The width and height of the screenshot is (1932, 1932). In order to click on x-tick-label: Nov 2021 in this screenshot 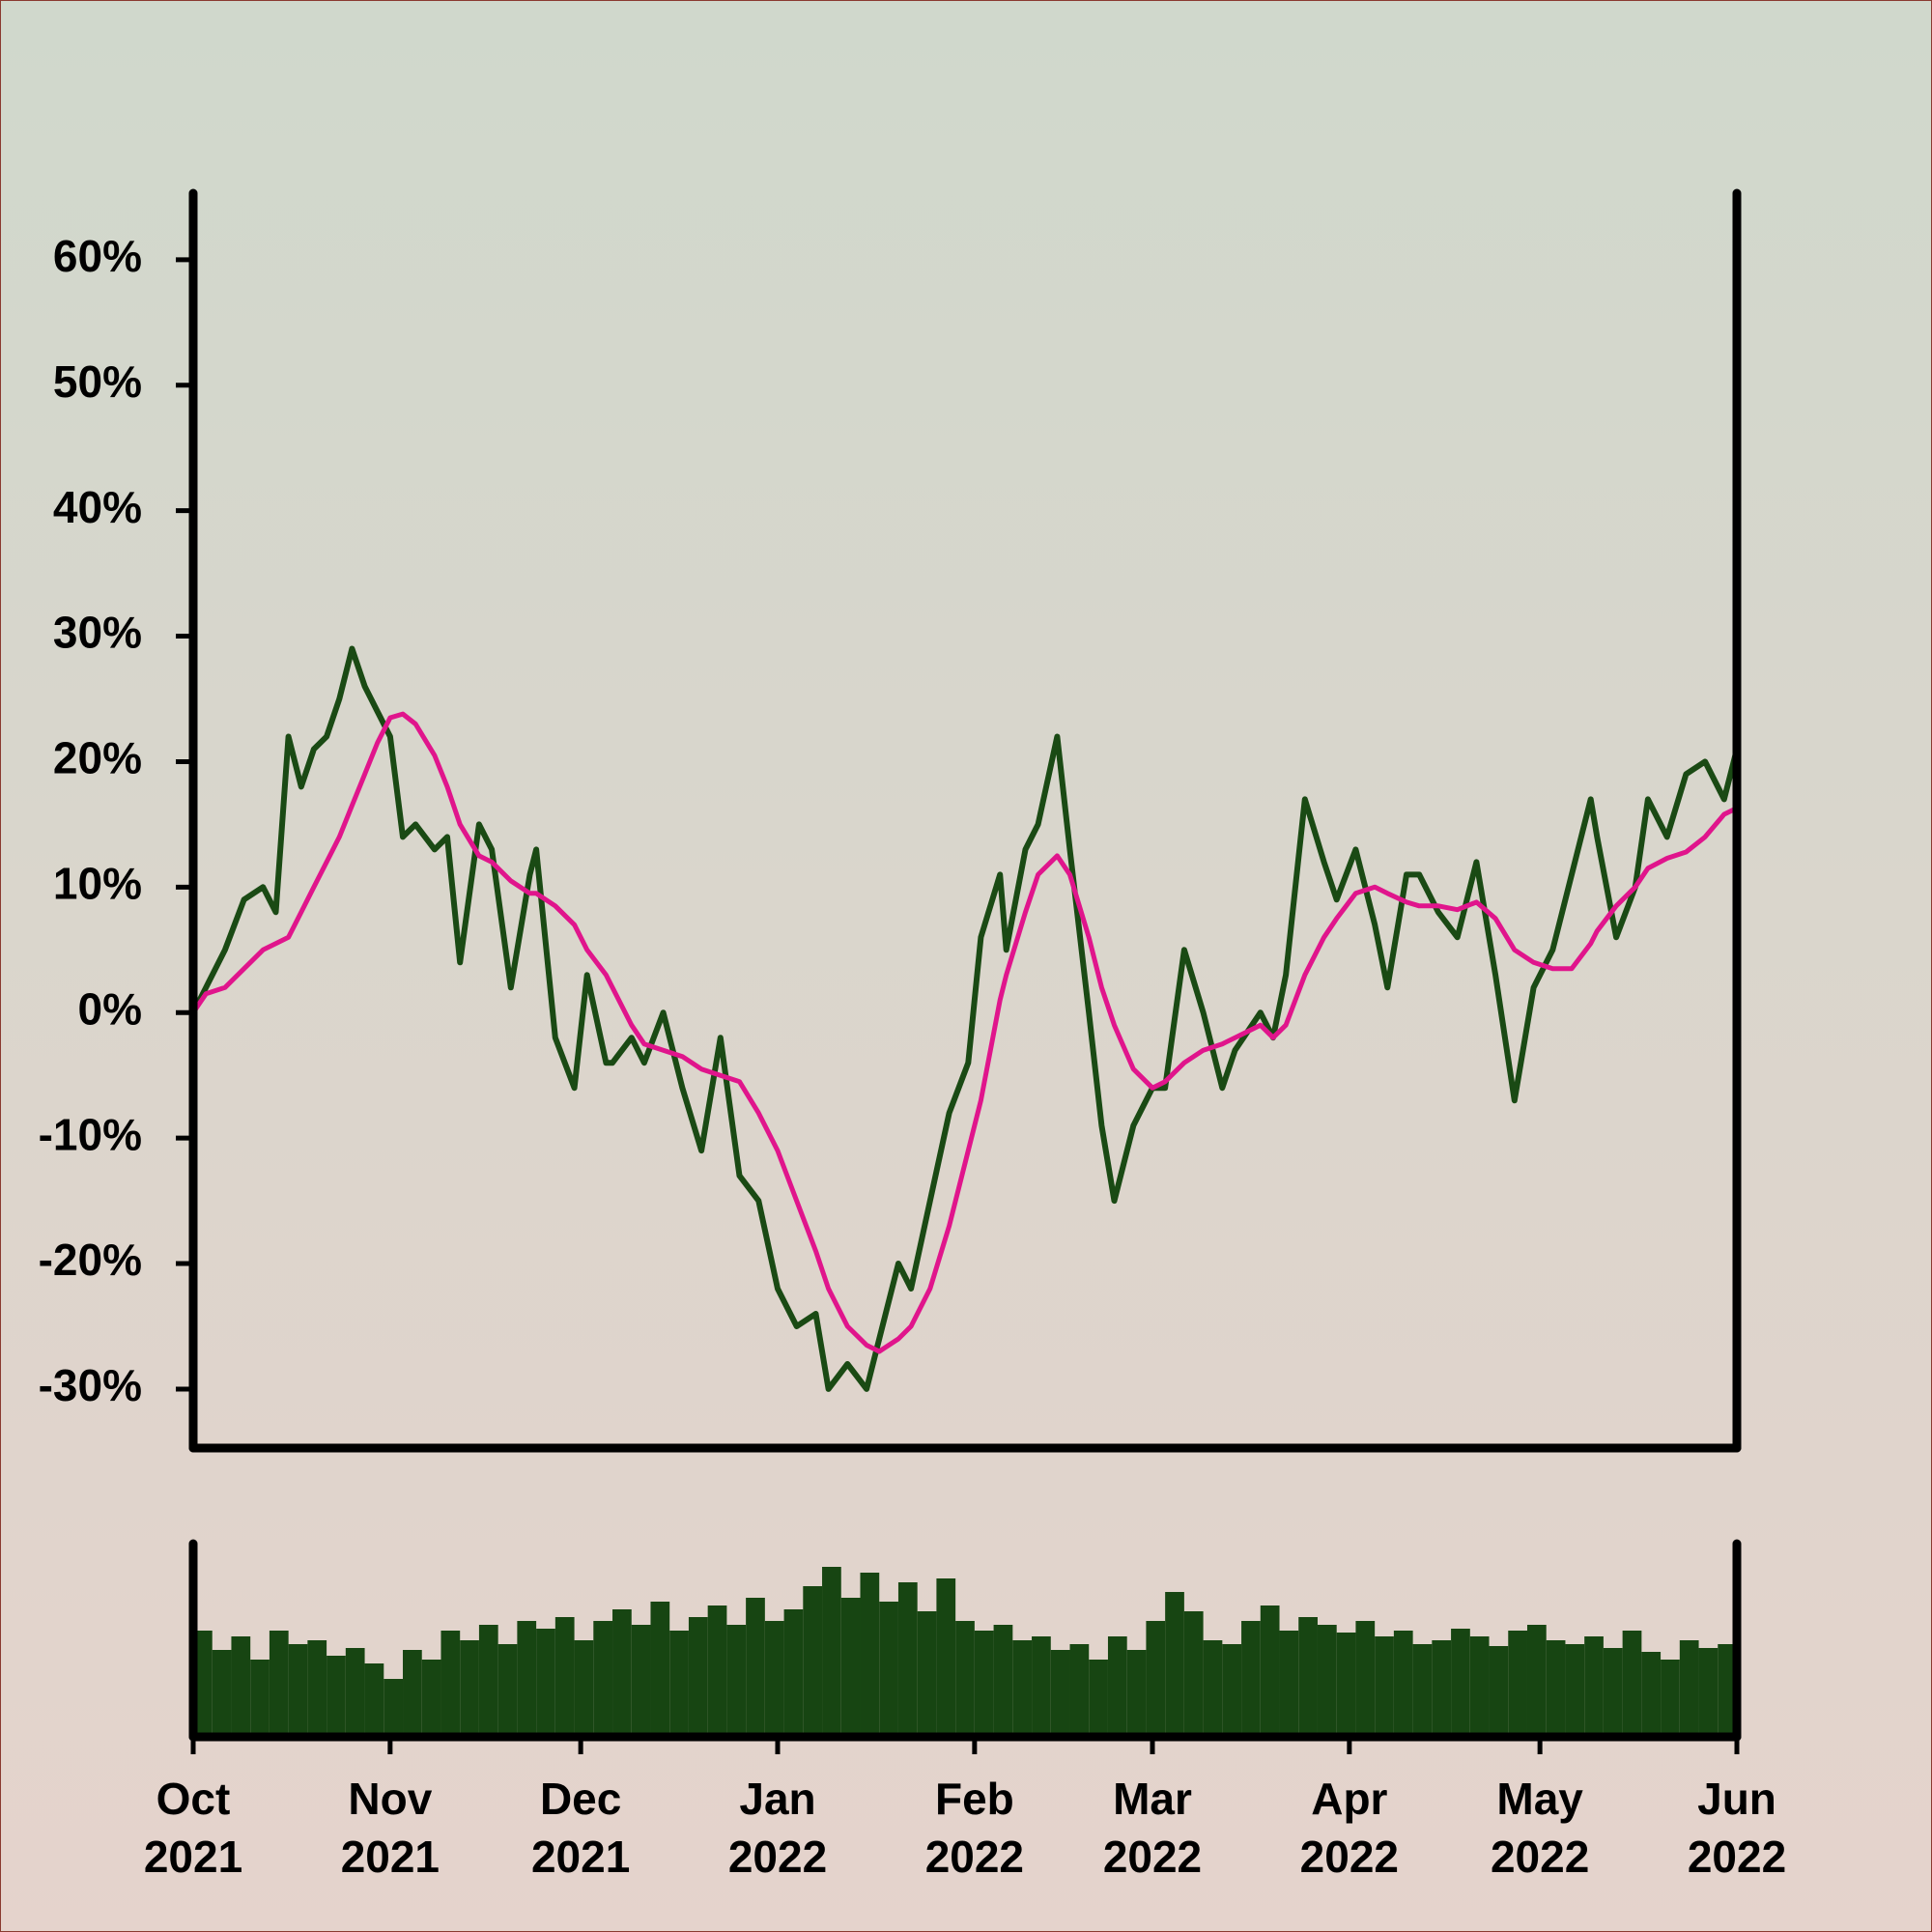, I will do `click(390, 1828)`.